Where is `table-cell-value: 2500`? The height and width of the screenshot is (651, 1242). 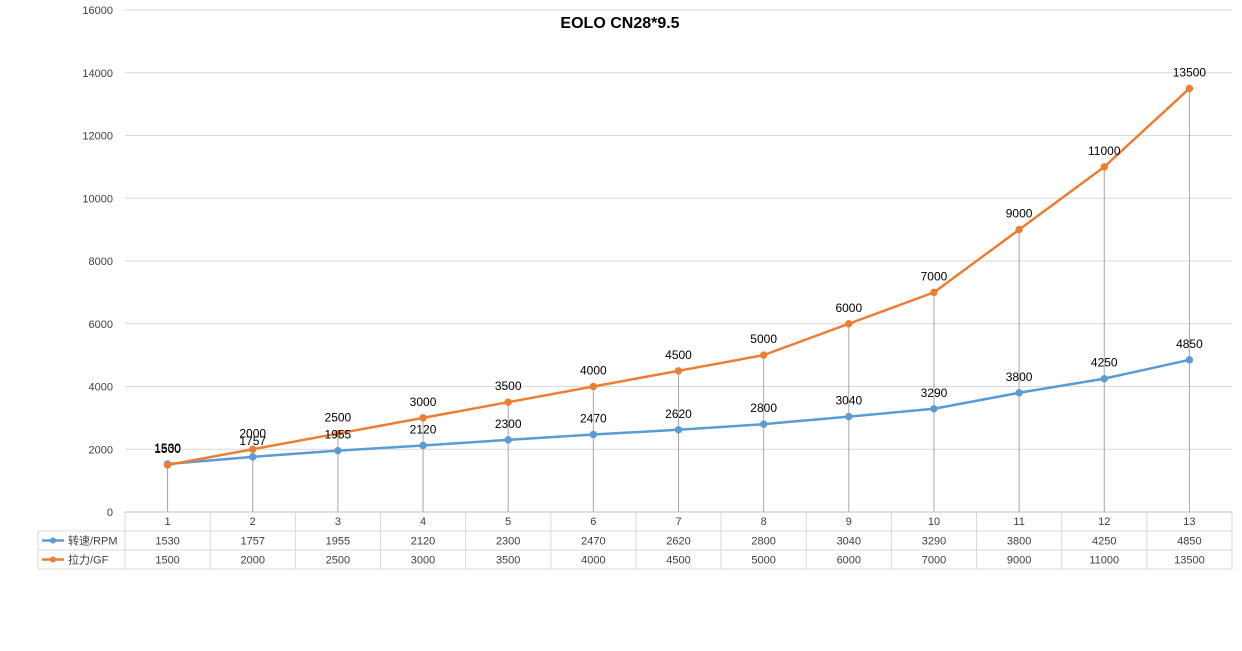 table-cell-value: 2500 is located at coordinates (338, 561).